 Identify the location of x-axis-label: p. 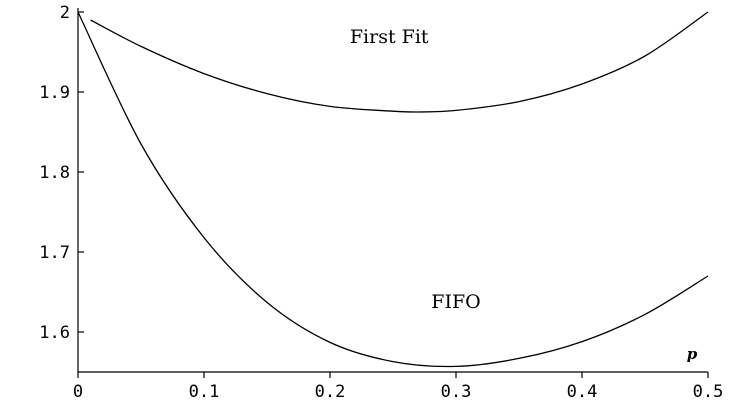
(692, 354).